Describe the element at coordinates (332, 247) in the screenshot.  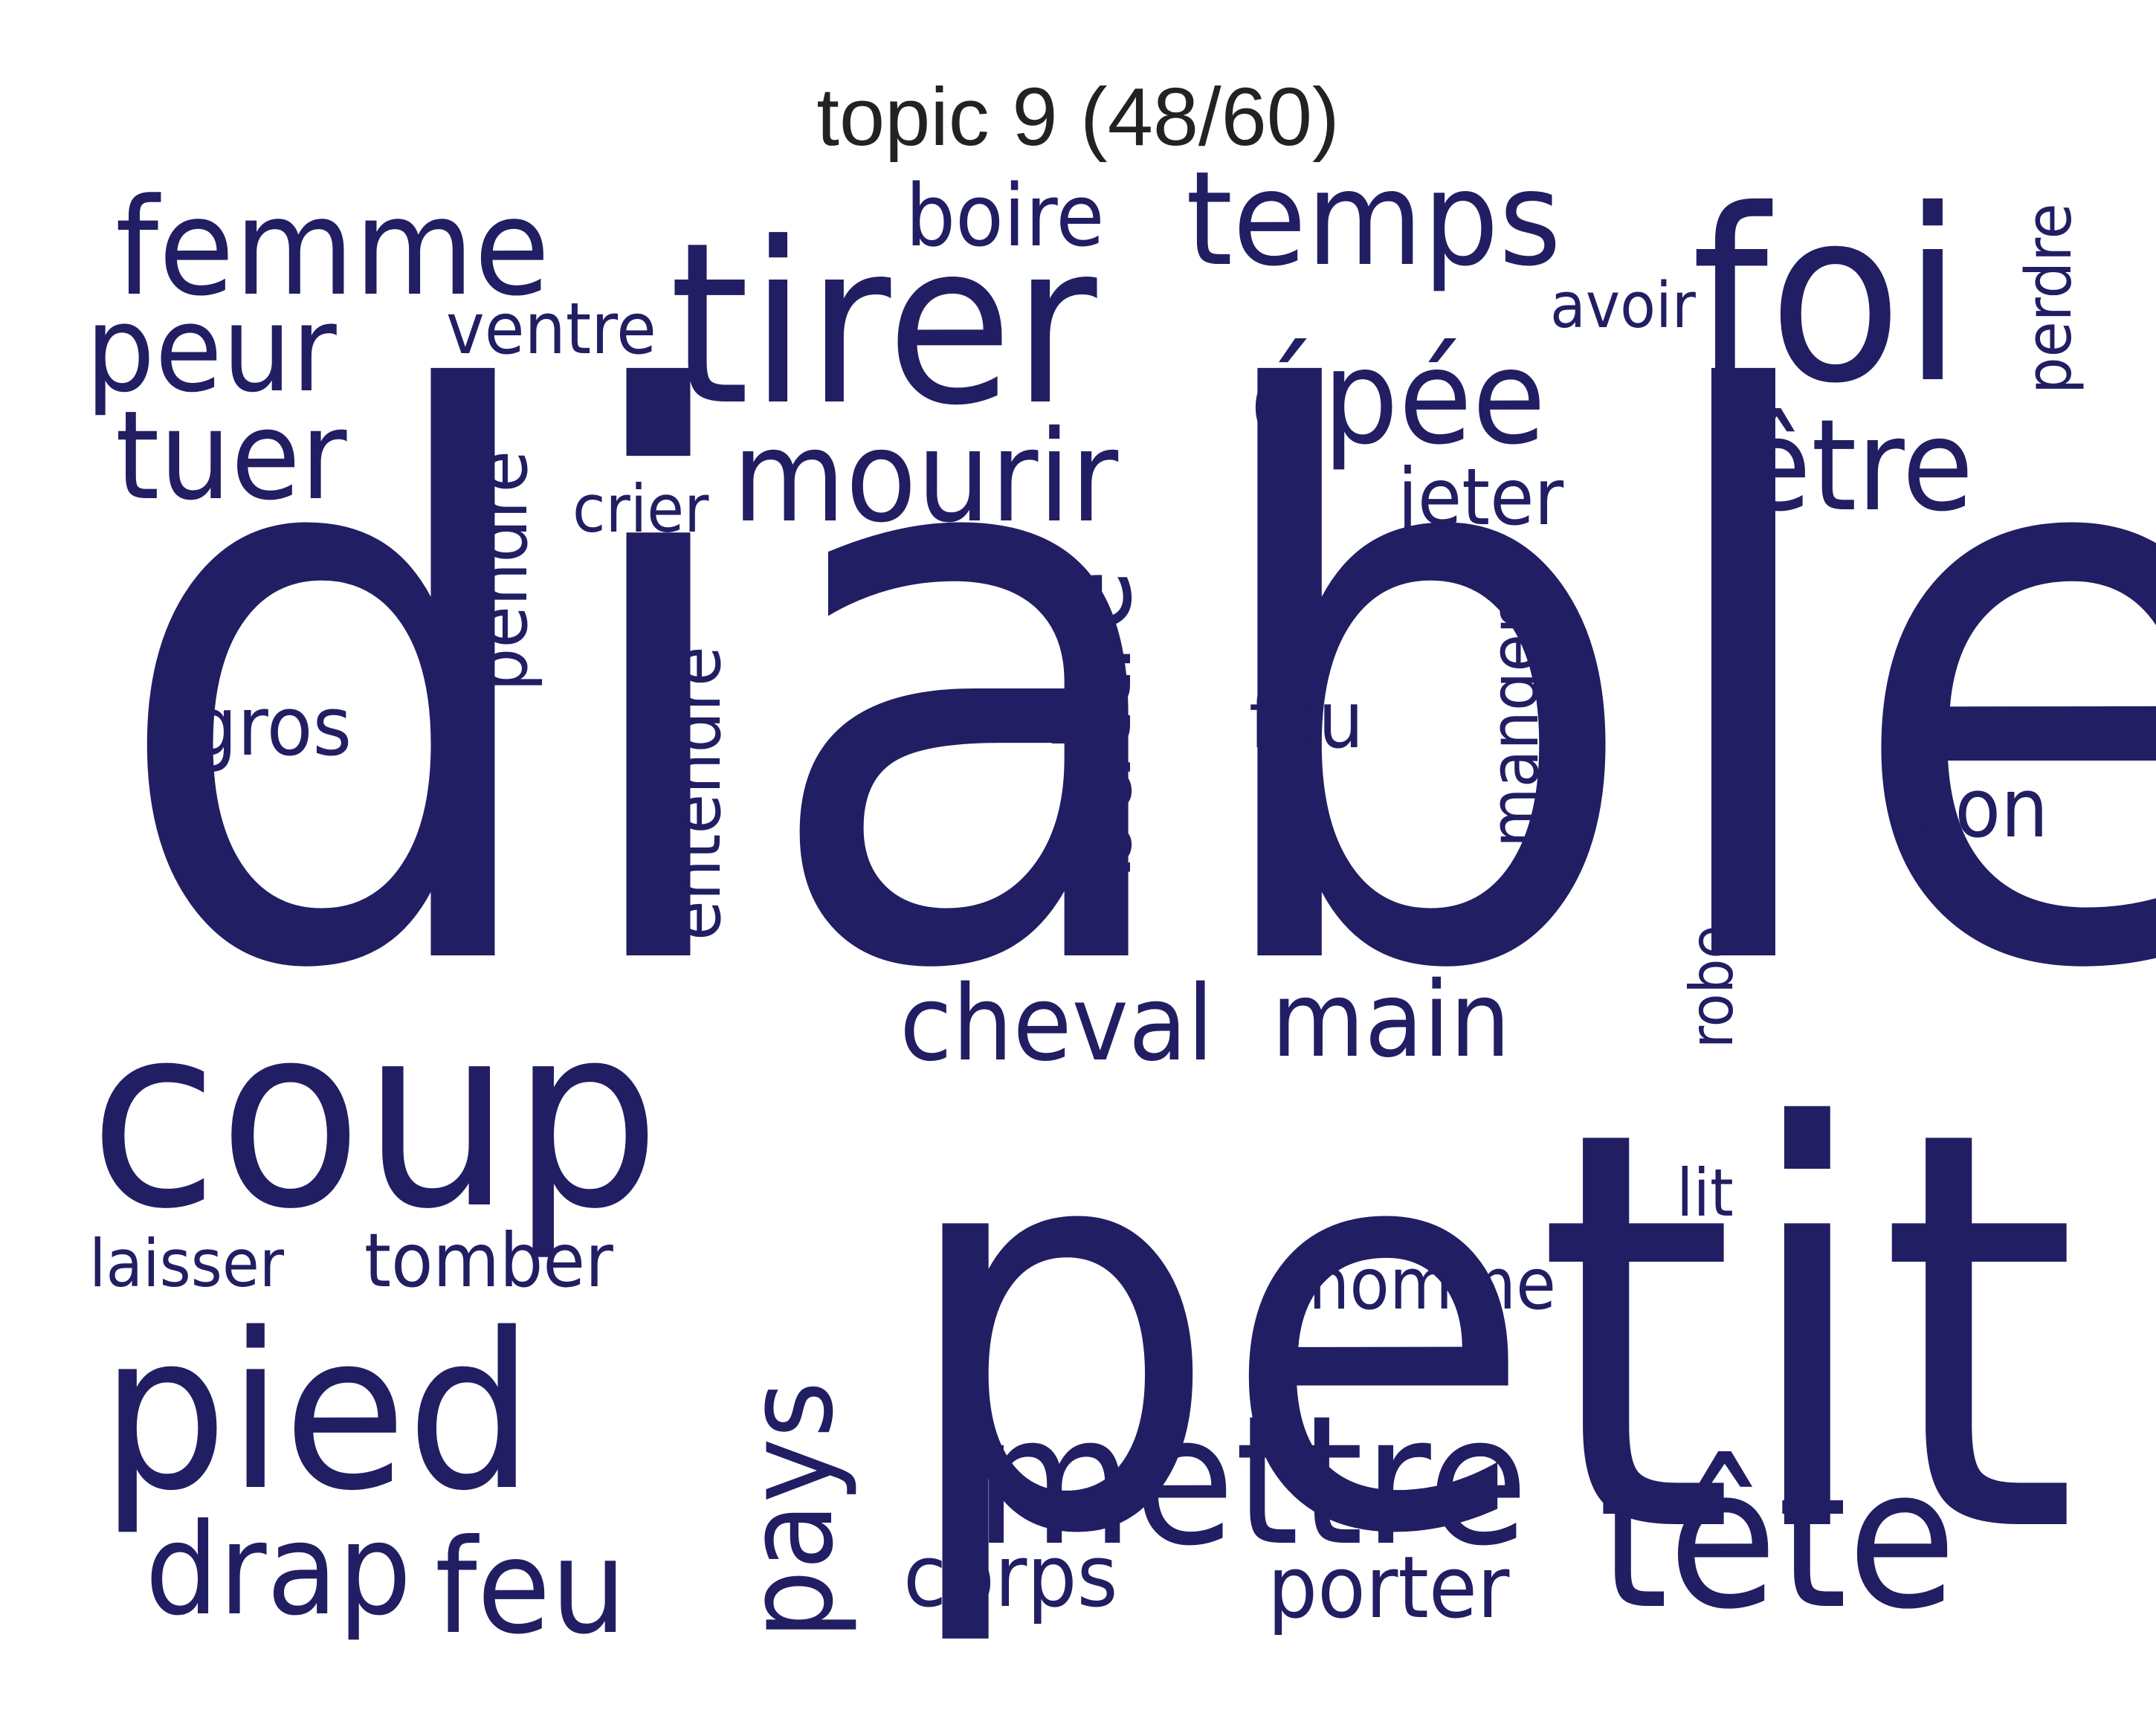
I see `word-femme: femme` at that location.